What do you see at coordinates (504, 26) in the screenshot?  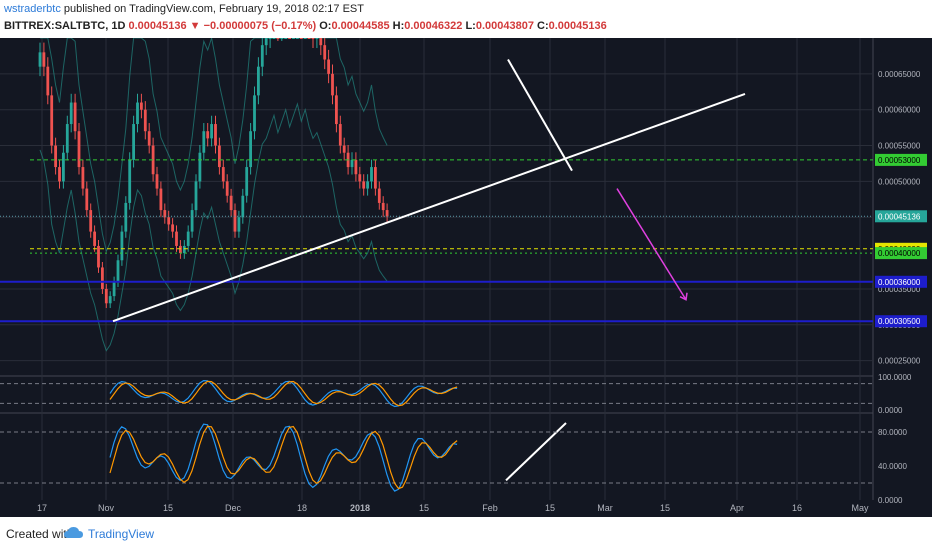 I see `low-value: 0.00043807` at bounding box center [504, 26].